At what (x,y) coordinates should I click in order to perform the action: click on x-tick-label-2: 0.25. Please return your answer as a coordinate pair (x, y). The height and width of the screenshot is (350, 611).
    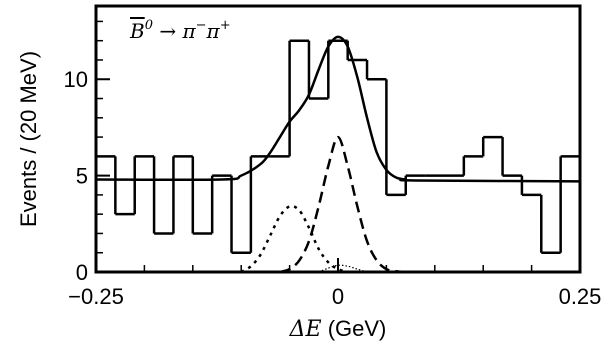
    Looking at the image, I should click on (580, 296).